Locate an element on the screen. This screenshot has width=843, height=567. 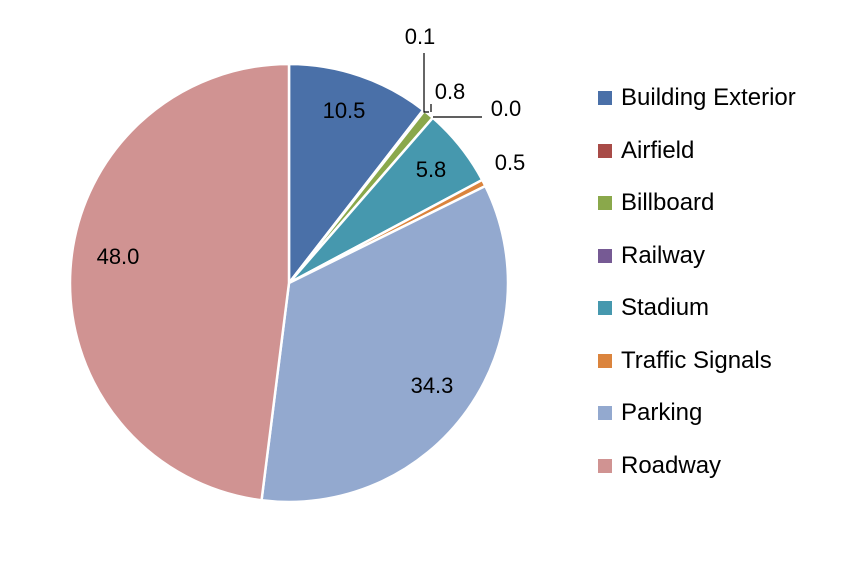
legend-label: Billboard is located at coordinates (668, 203).